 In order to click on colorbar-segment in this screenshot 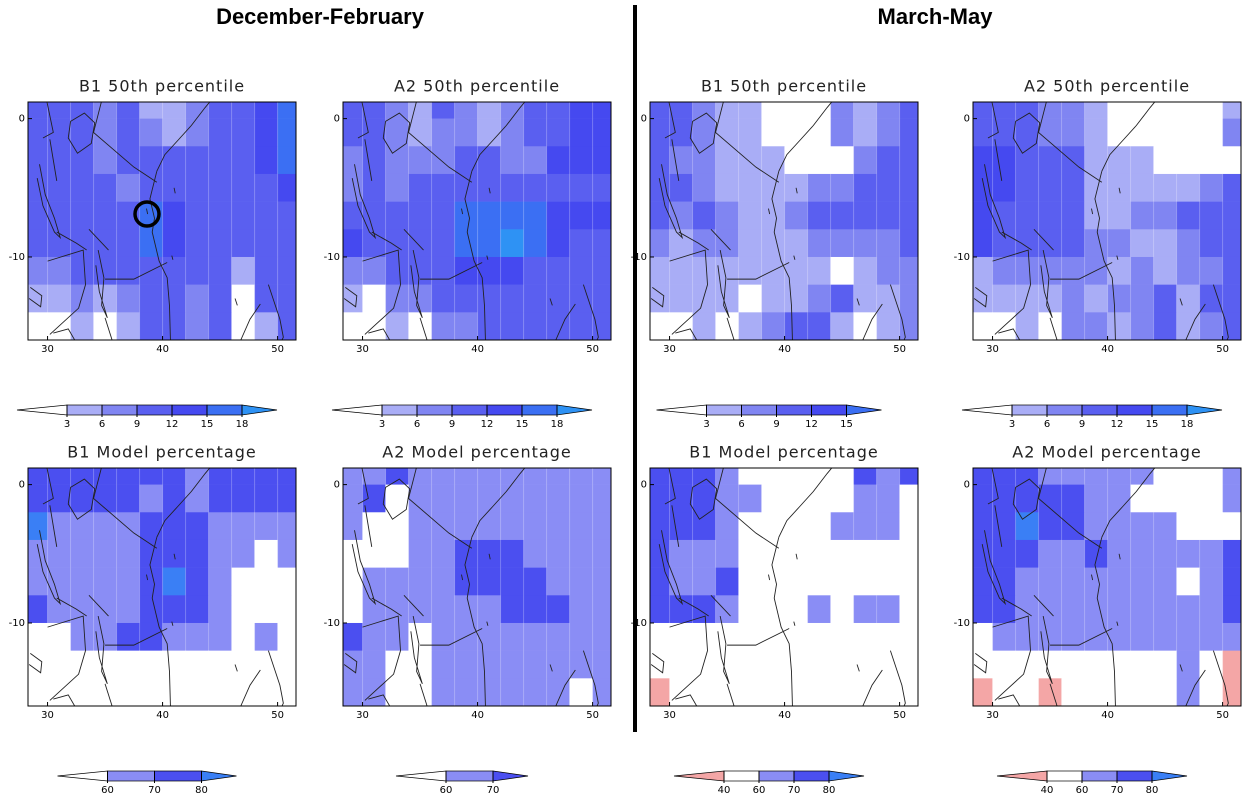, I will do `click(776, 776)`.